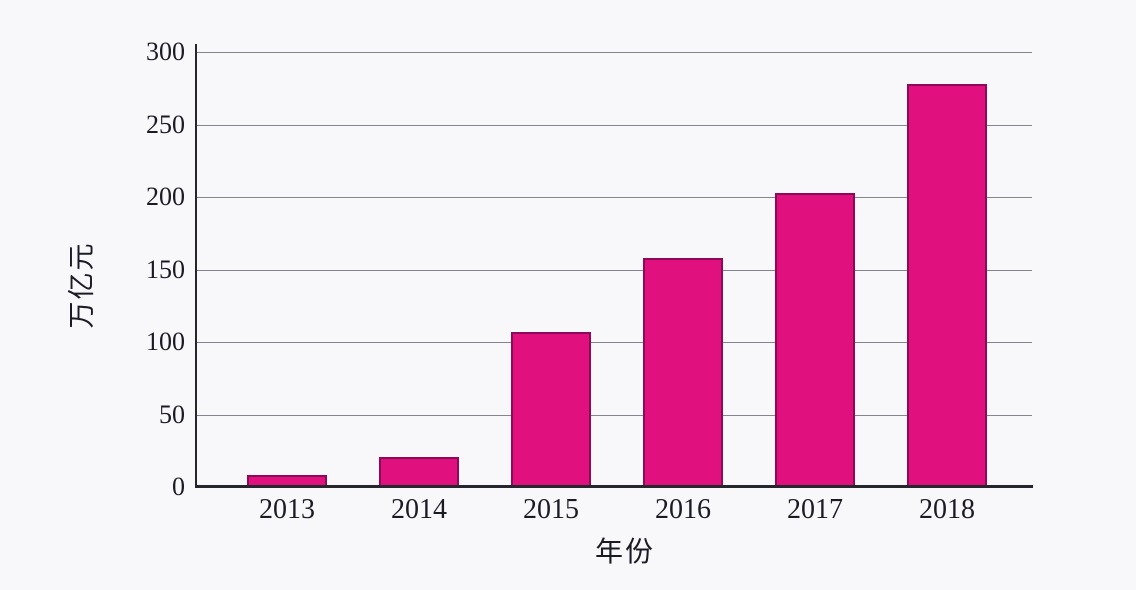 This screenshot has width=1136, height=590. Describe the element at coordinates (165, 51) in the screenshot. I see `y-tick-label: 300` at that location.